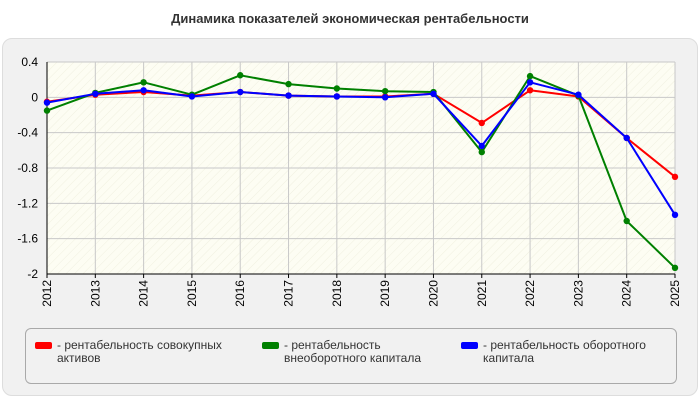 The image size is (700, 400). Describe the element at coordinates (139, 351) in the screenshot. I see `legend-label: - рентабельность совокупных активов` at that location.